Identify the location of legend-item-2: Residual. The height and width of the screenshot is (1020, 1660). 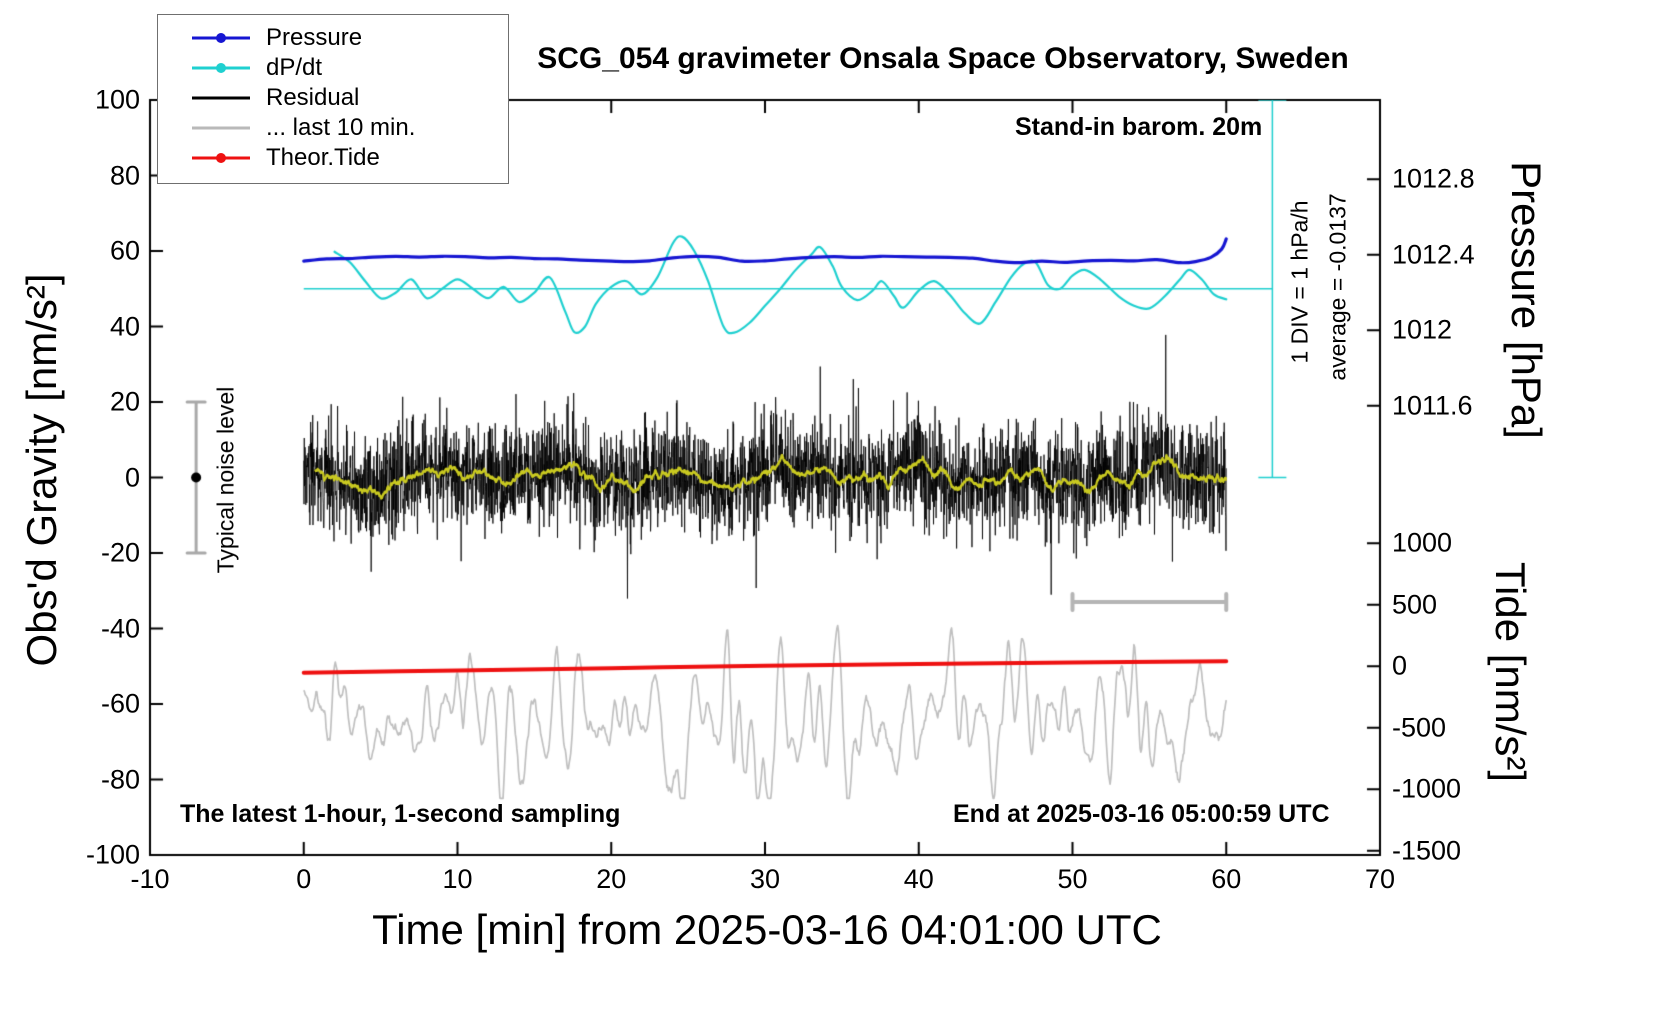
(350, 97).